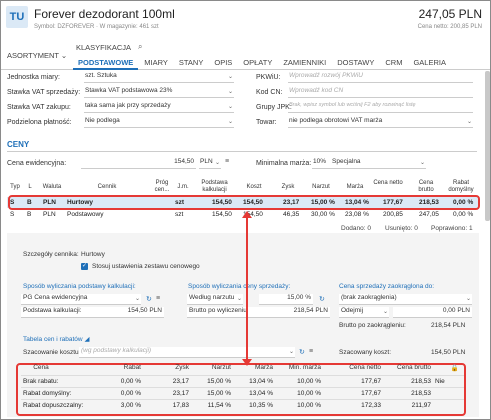  What do you see at coordinates (258, 312) in the screenshot?
I see `brutto-box: Brutto po wyliczeniu: 218,54 PLN` at bounding box center [258, 312].